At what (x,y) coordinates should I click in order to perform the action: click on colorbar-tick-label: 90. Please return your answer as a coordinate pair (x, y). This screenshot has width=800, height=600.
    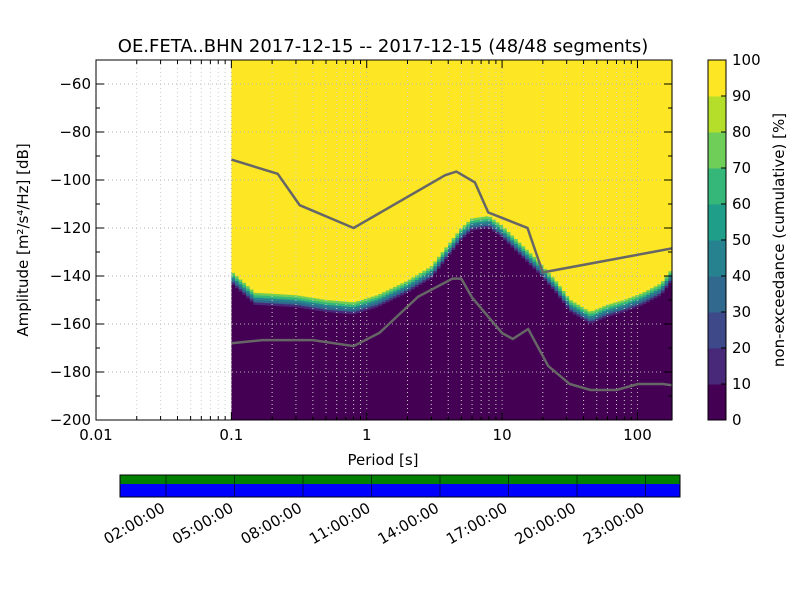
    Looking at the image, I should click on (741, 96).